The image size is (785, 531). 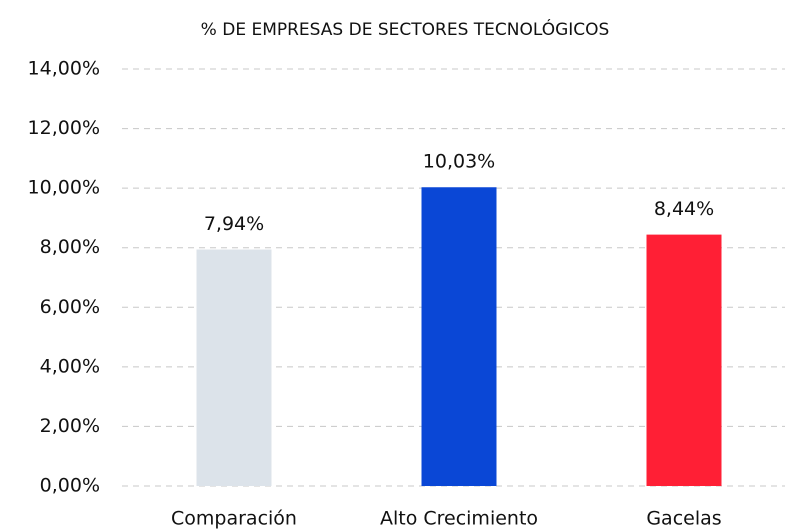 What do you see at coordinates (234, 224) in the screenshot?
I see `data-label: 7,94%` at bounding box center [234, 224].